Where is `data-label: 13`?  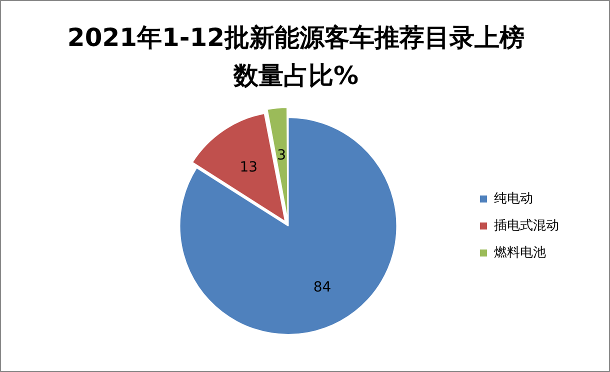 data-label: 13 is located at coordinates (249, 167).